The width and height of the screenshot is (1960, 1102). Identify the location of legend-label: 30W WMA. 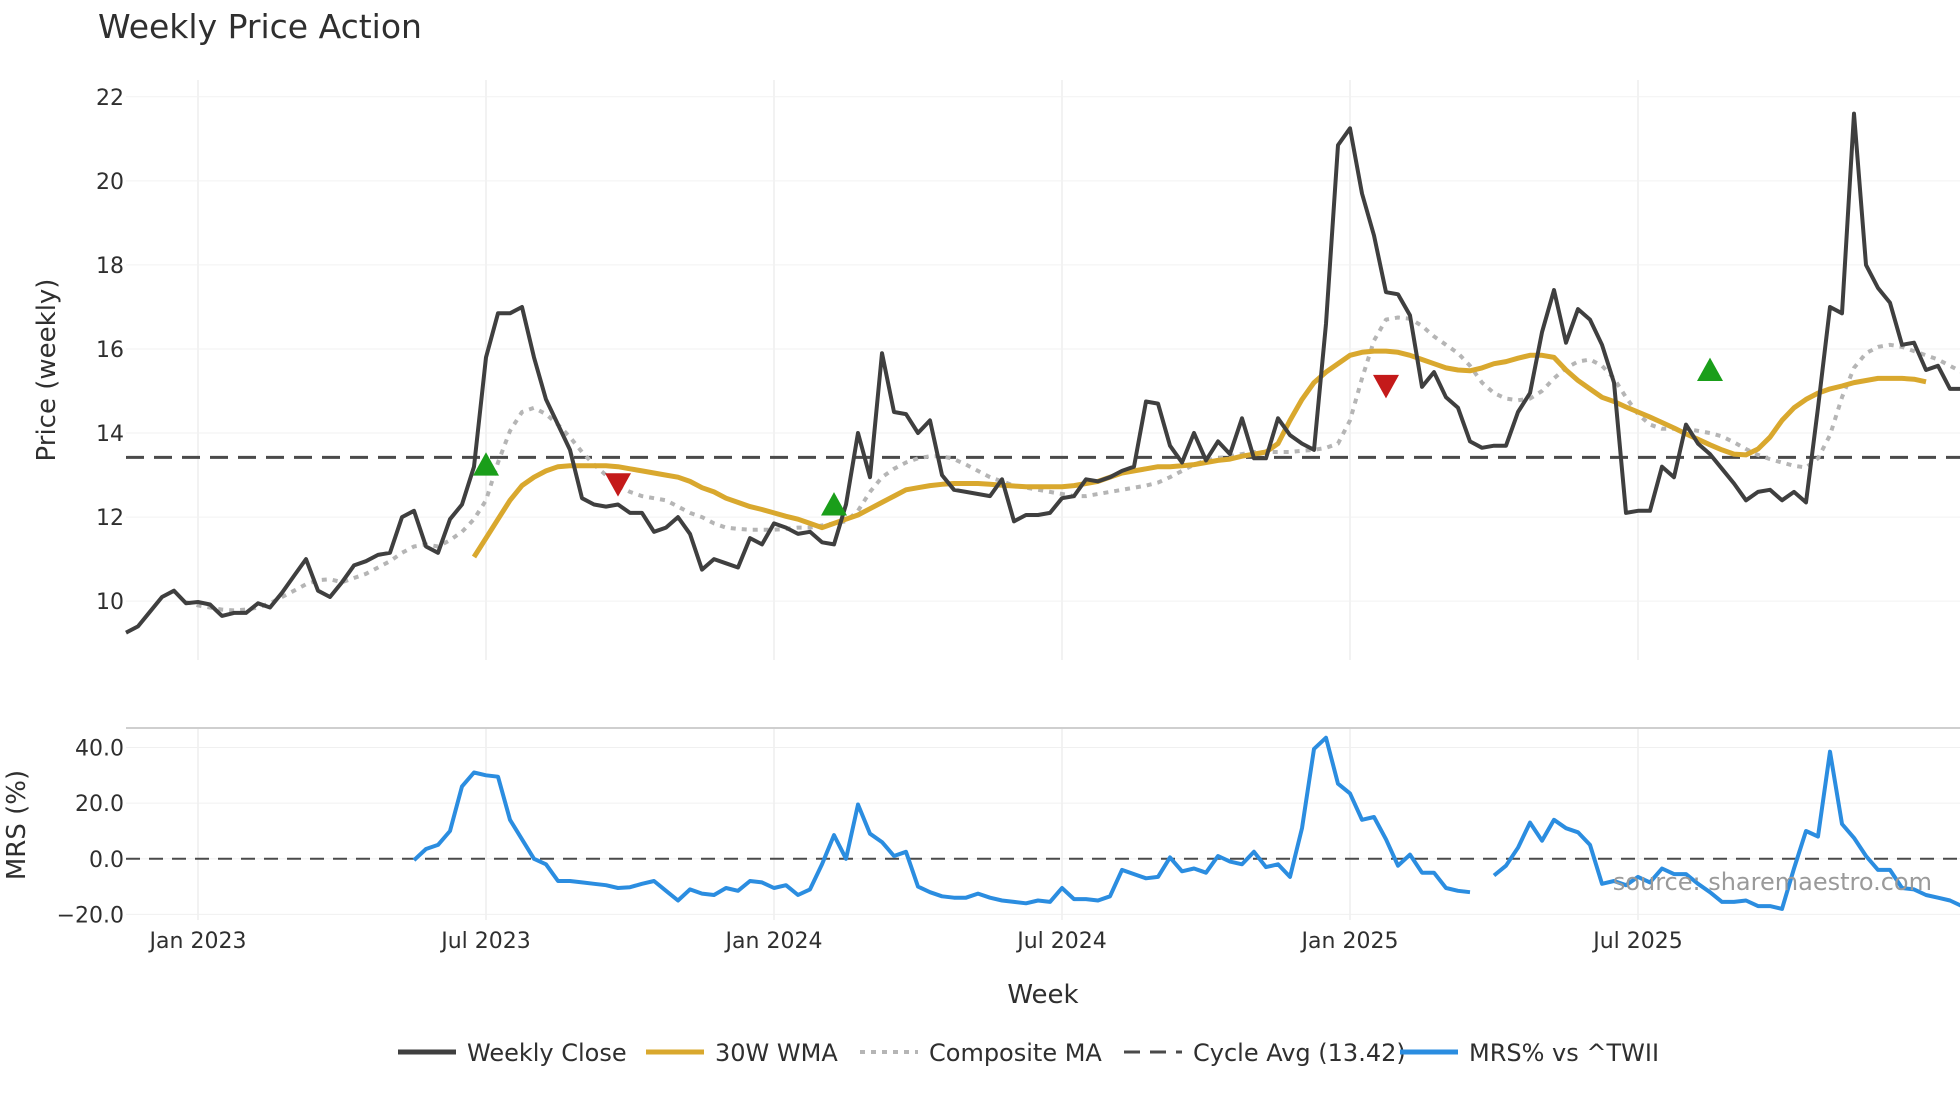
(776, 1053).